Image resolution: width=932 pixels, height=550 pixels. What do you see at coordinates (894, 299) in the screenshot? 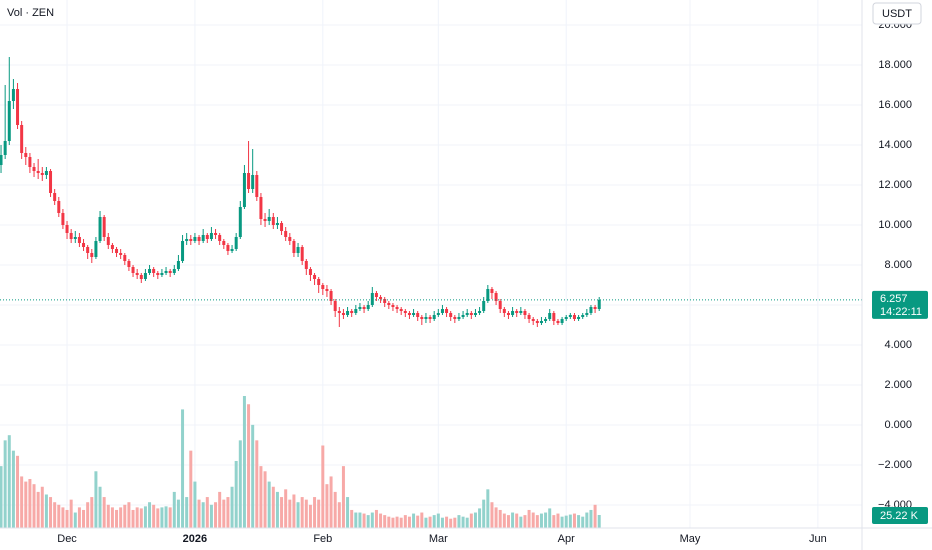
I see `price-label: 6.257` at bounding box center [894, 299].